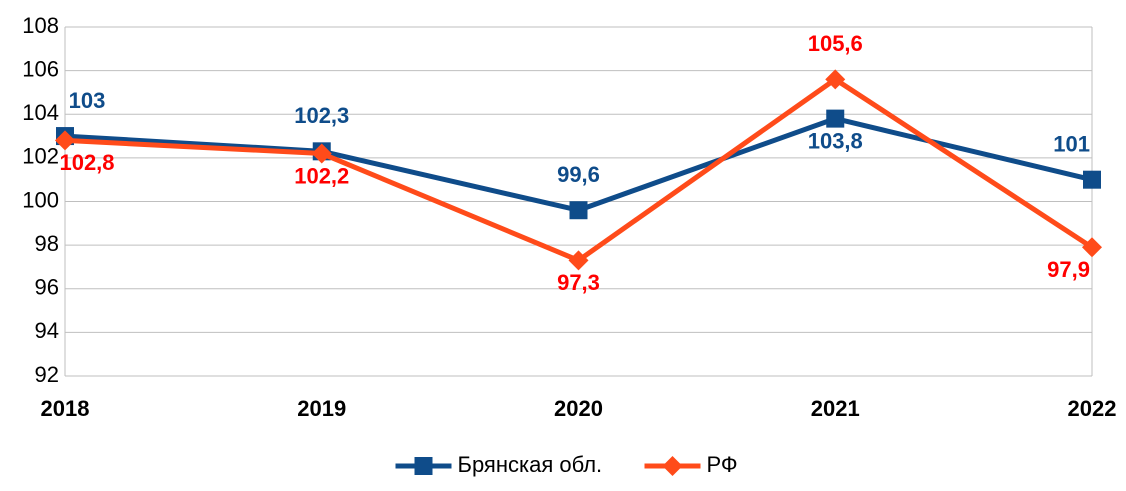 This screenshot has height=491, width=1126. Describe the element at coordinates (40, 156) in the screenshot. I see `y-tick-label: 102` at that location.